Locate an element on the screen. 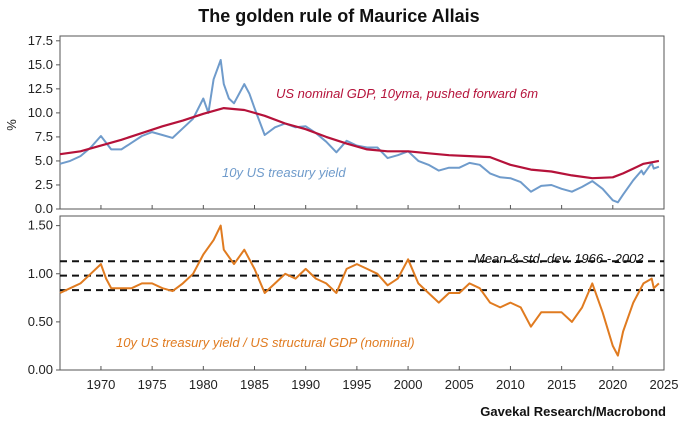  x-tick-label: 2025 is located at coordinates (664, 384).